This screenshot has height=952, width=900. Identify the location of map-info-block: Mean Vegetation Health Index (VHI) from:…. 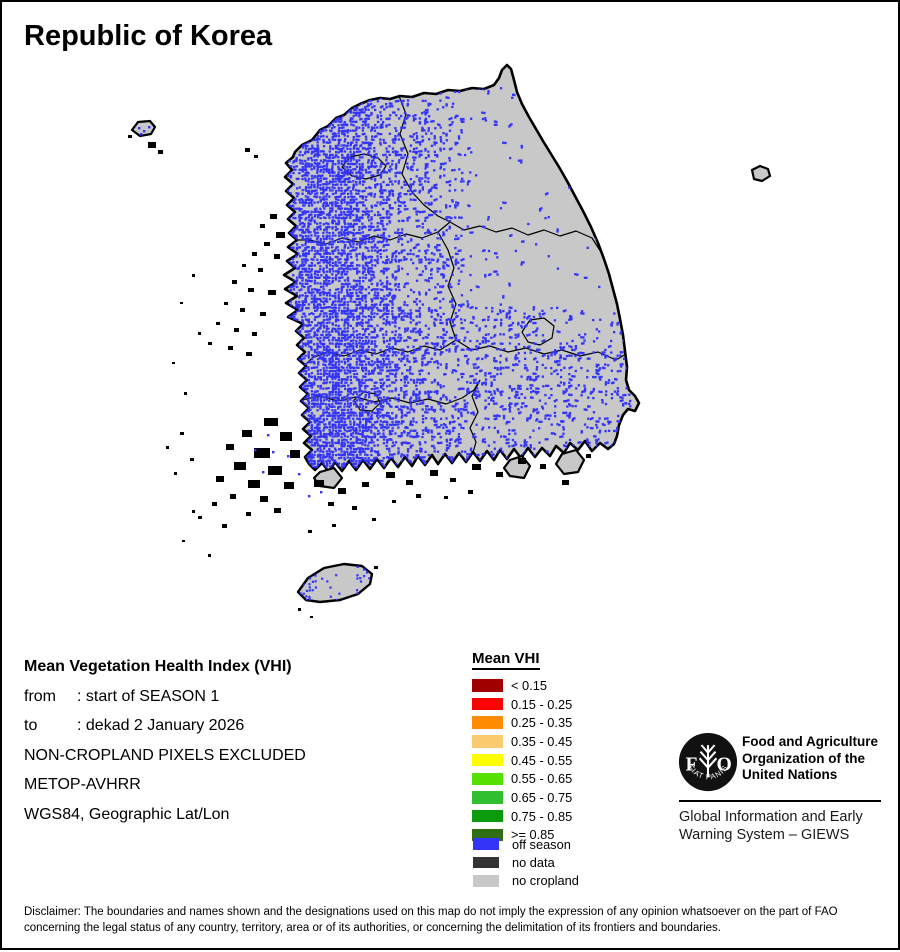
(165, 741).